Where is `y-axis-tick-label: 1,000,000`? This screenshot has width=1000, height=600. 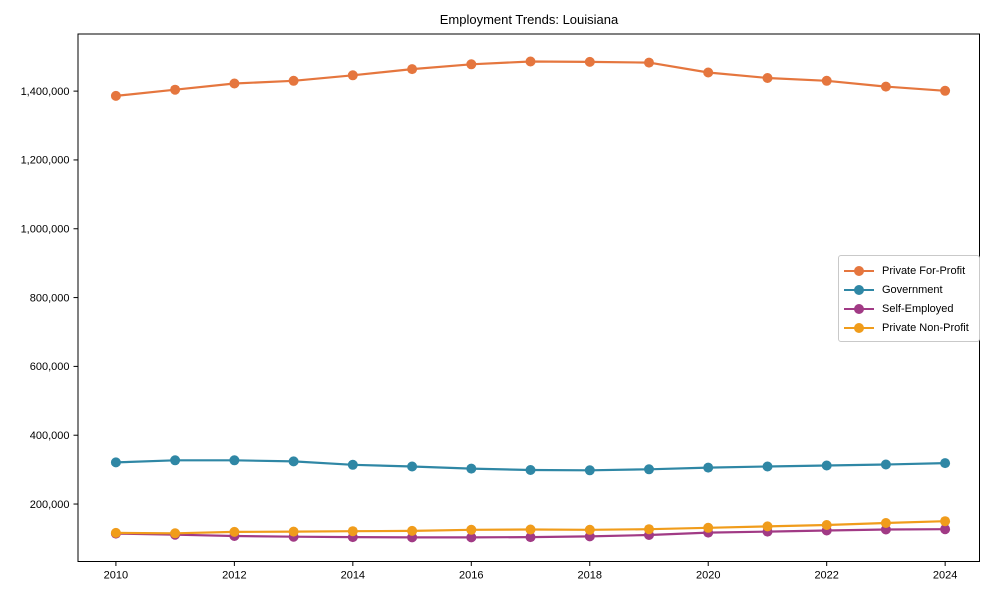 y-axis-tick-label: 1,000,000 is located at coordinates (45, 230).